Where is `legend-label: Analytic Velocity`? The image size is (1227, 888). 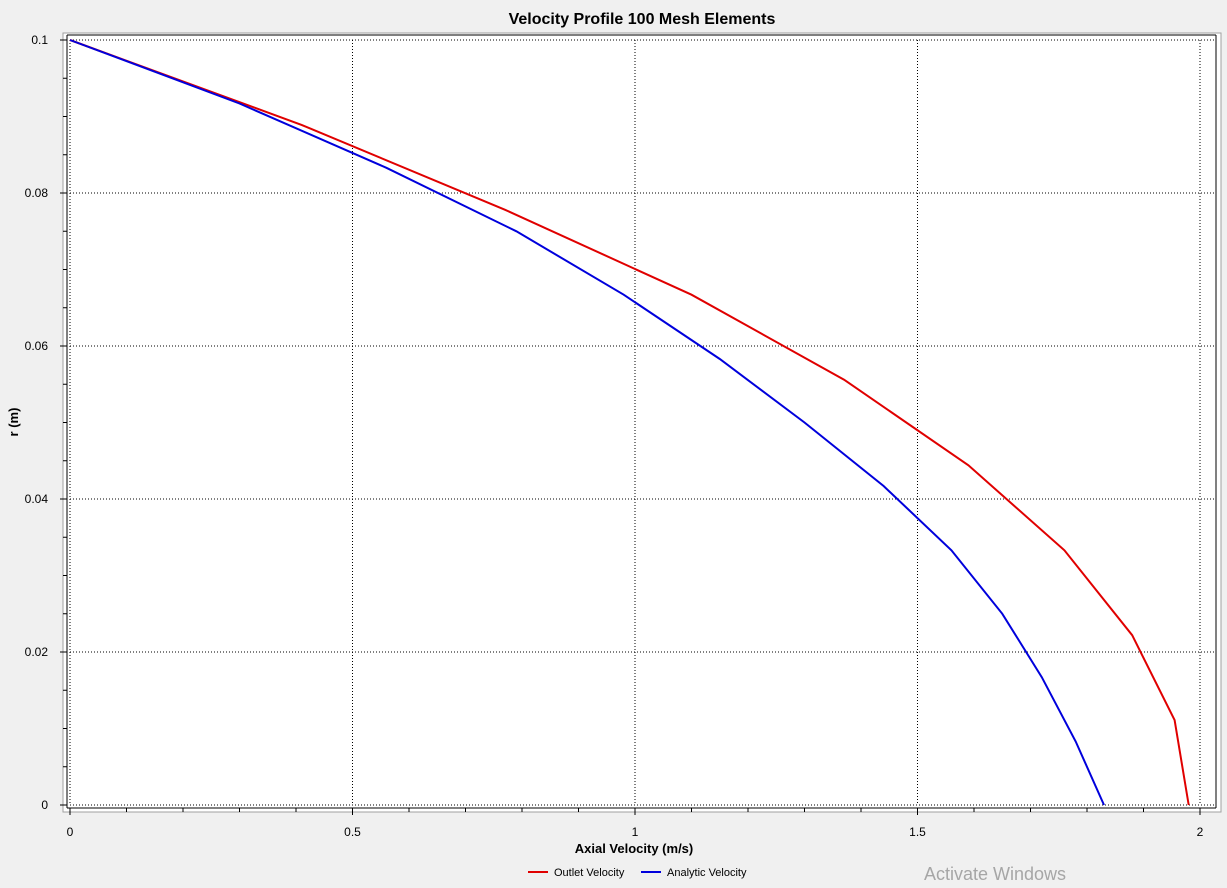
legend-label: Analytic Velocity is located at coordinates (707, 873).